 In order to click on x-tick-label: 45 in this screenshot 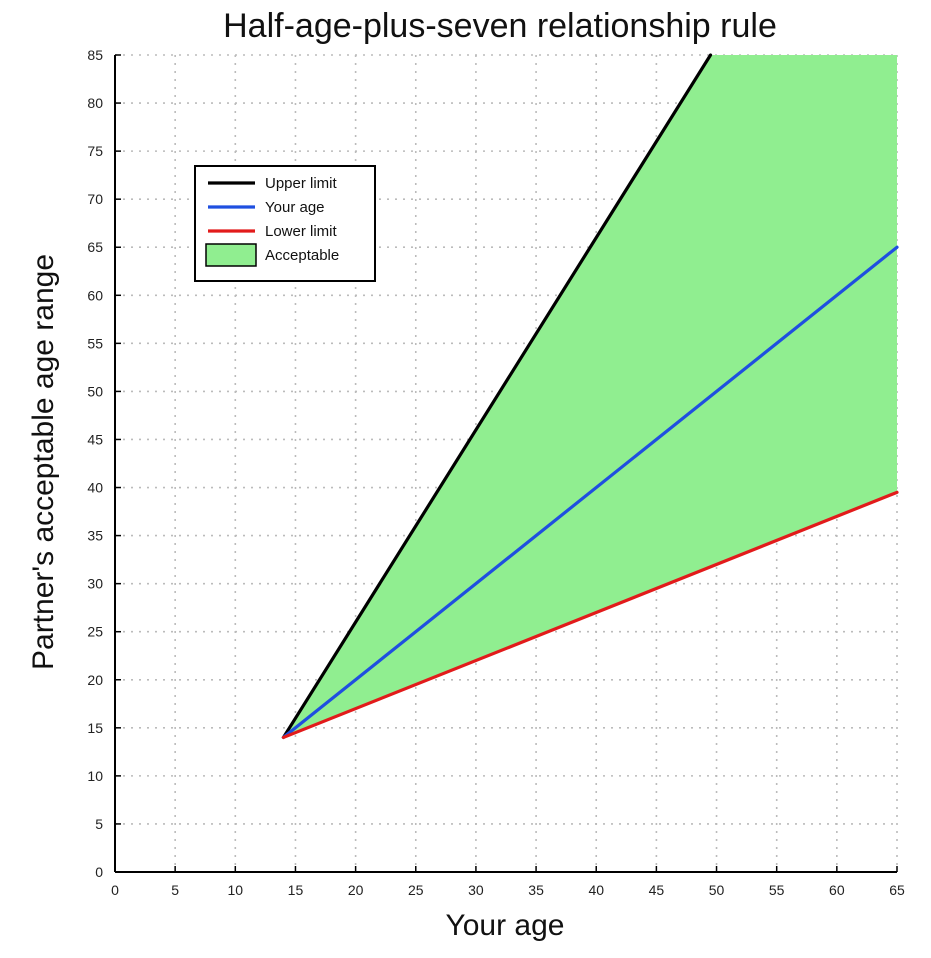, I will do `click(657, 890)`.